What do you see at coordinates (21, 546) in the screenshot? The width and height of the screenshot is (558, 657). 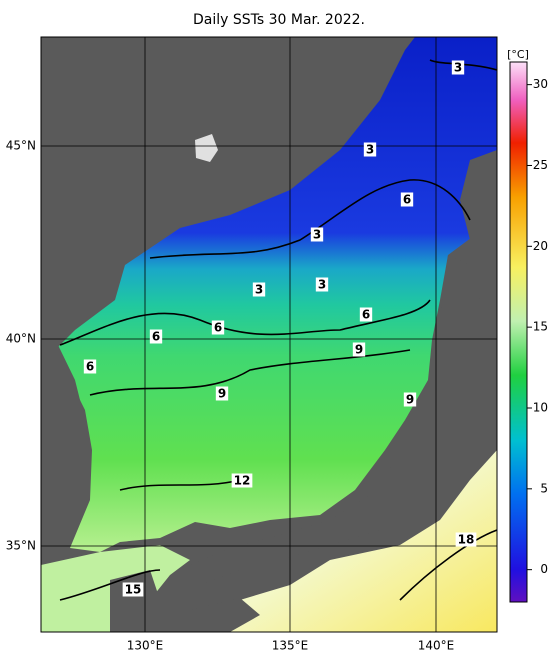 I see `lat-label: 35°N` at bounding box center [21, 546].